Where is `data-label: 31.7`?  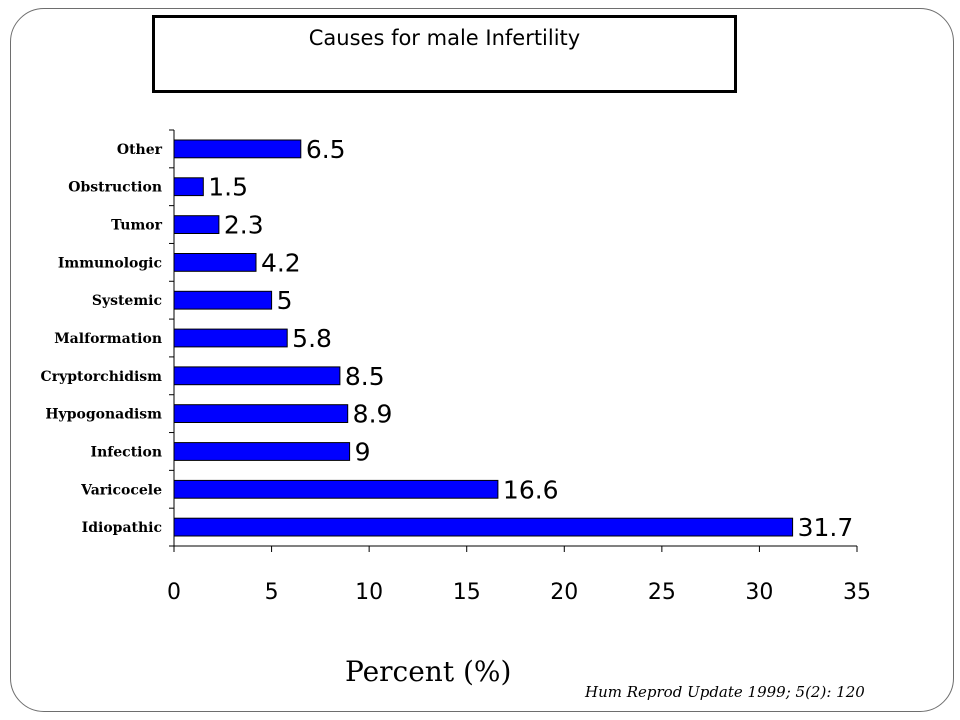 data-label: 31.7 is located at coordinates (826, 527).